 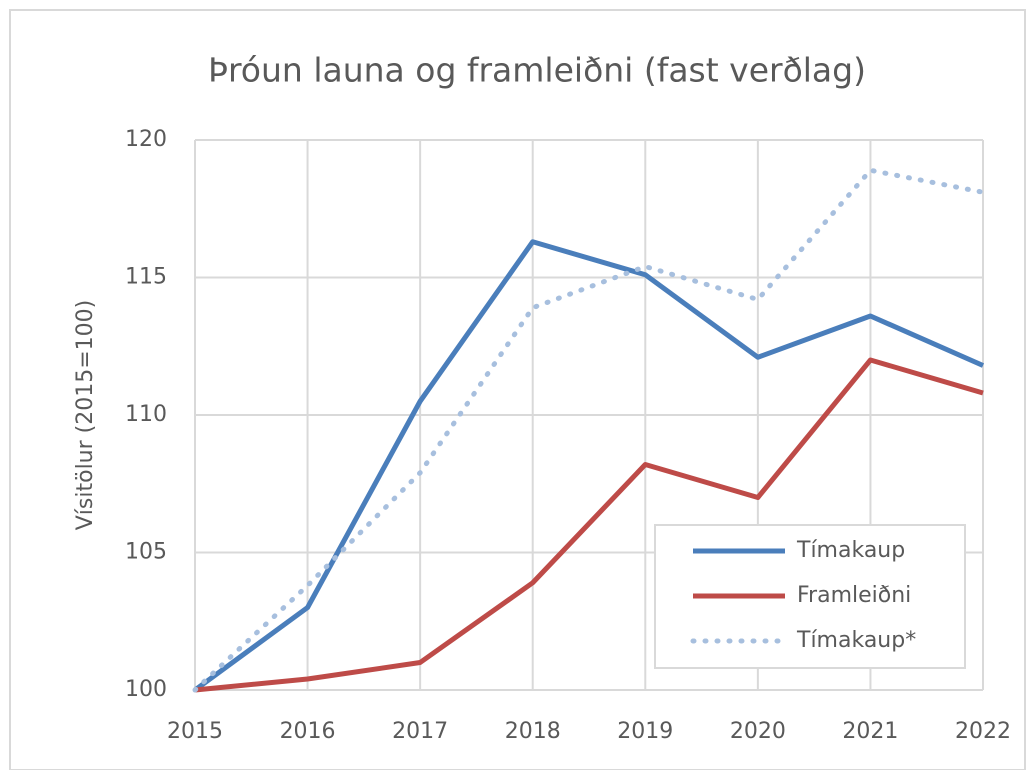 What do you see at coordinates (85, 415) in the screenshot?
I see `y-axis-label: Vísitölur (2015=100)` at bounding box center [85, 415].